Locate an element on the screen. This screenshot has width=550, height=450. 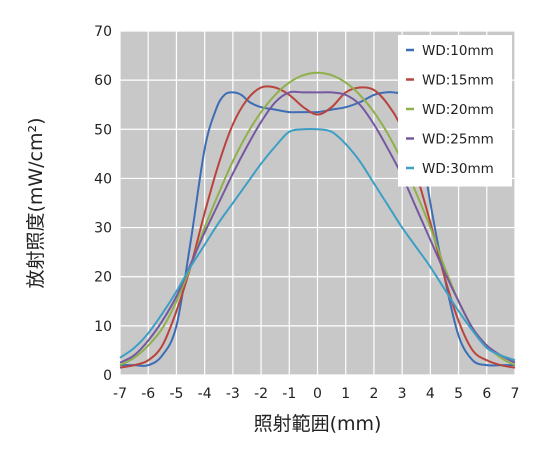
legend-label: WD:20mm is located at coordinates (458, 110).